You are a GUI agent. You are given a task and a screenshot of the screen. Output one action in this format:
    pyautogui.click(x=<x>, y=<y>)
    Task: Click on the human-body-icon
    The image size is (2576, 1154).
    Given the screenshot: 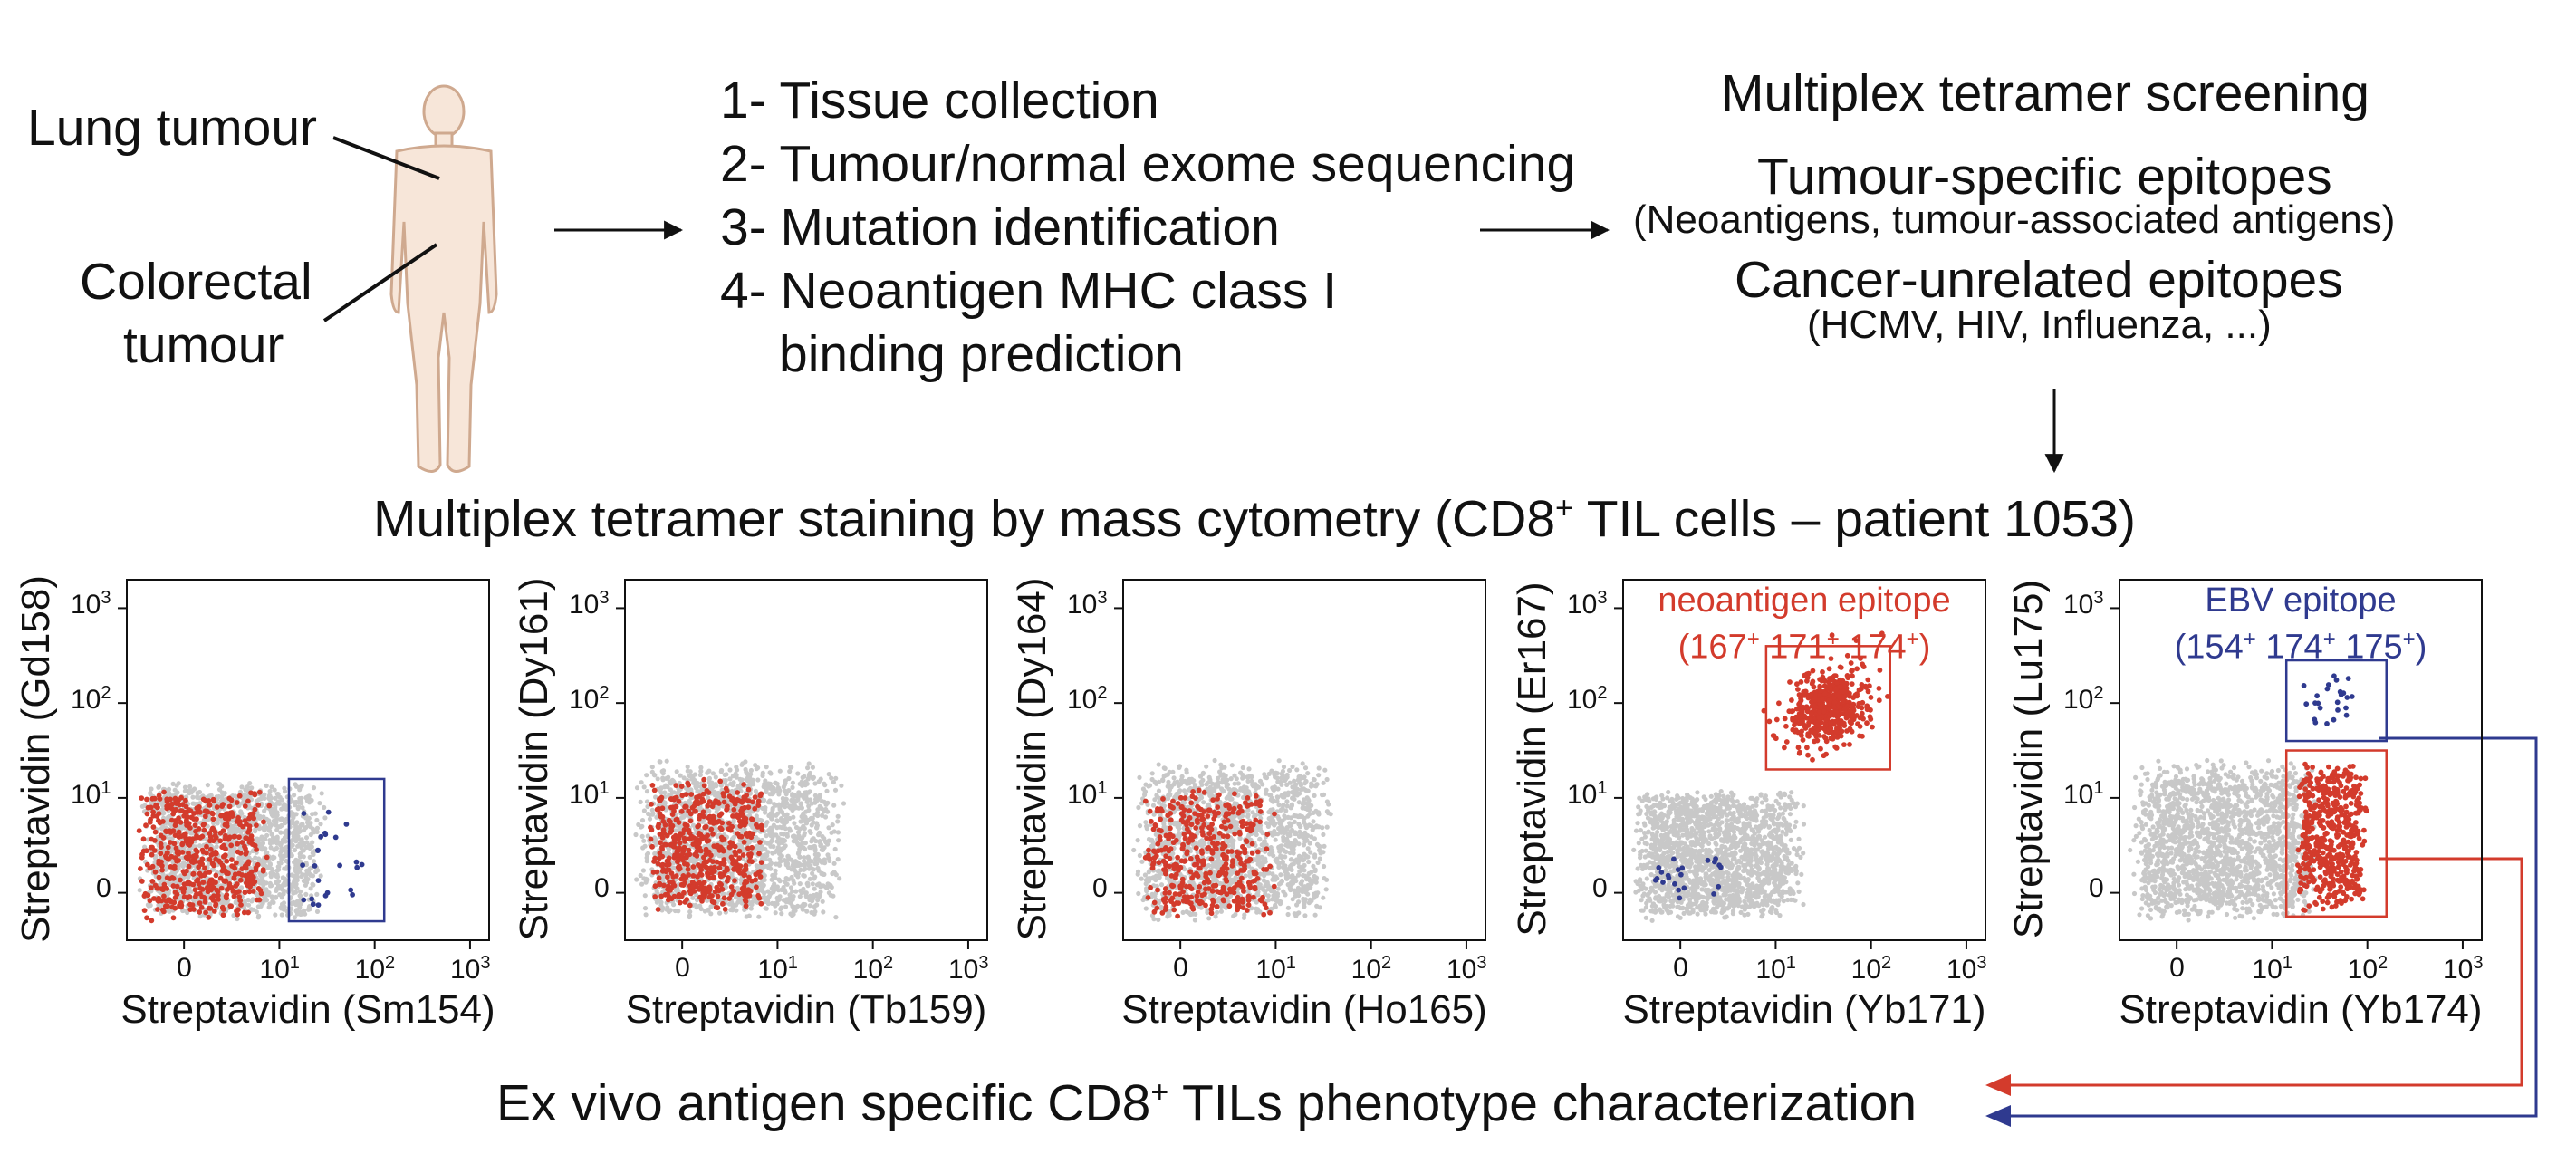 What is the action you would take?
    pyautogui.click(x=443, y=278)
    